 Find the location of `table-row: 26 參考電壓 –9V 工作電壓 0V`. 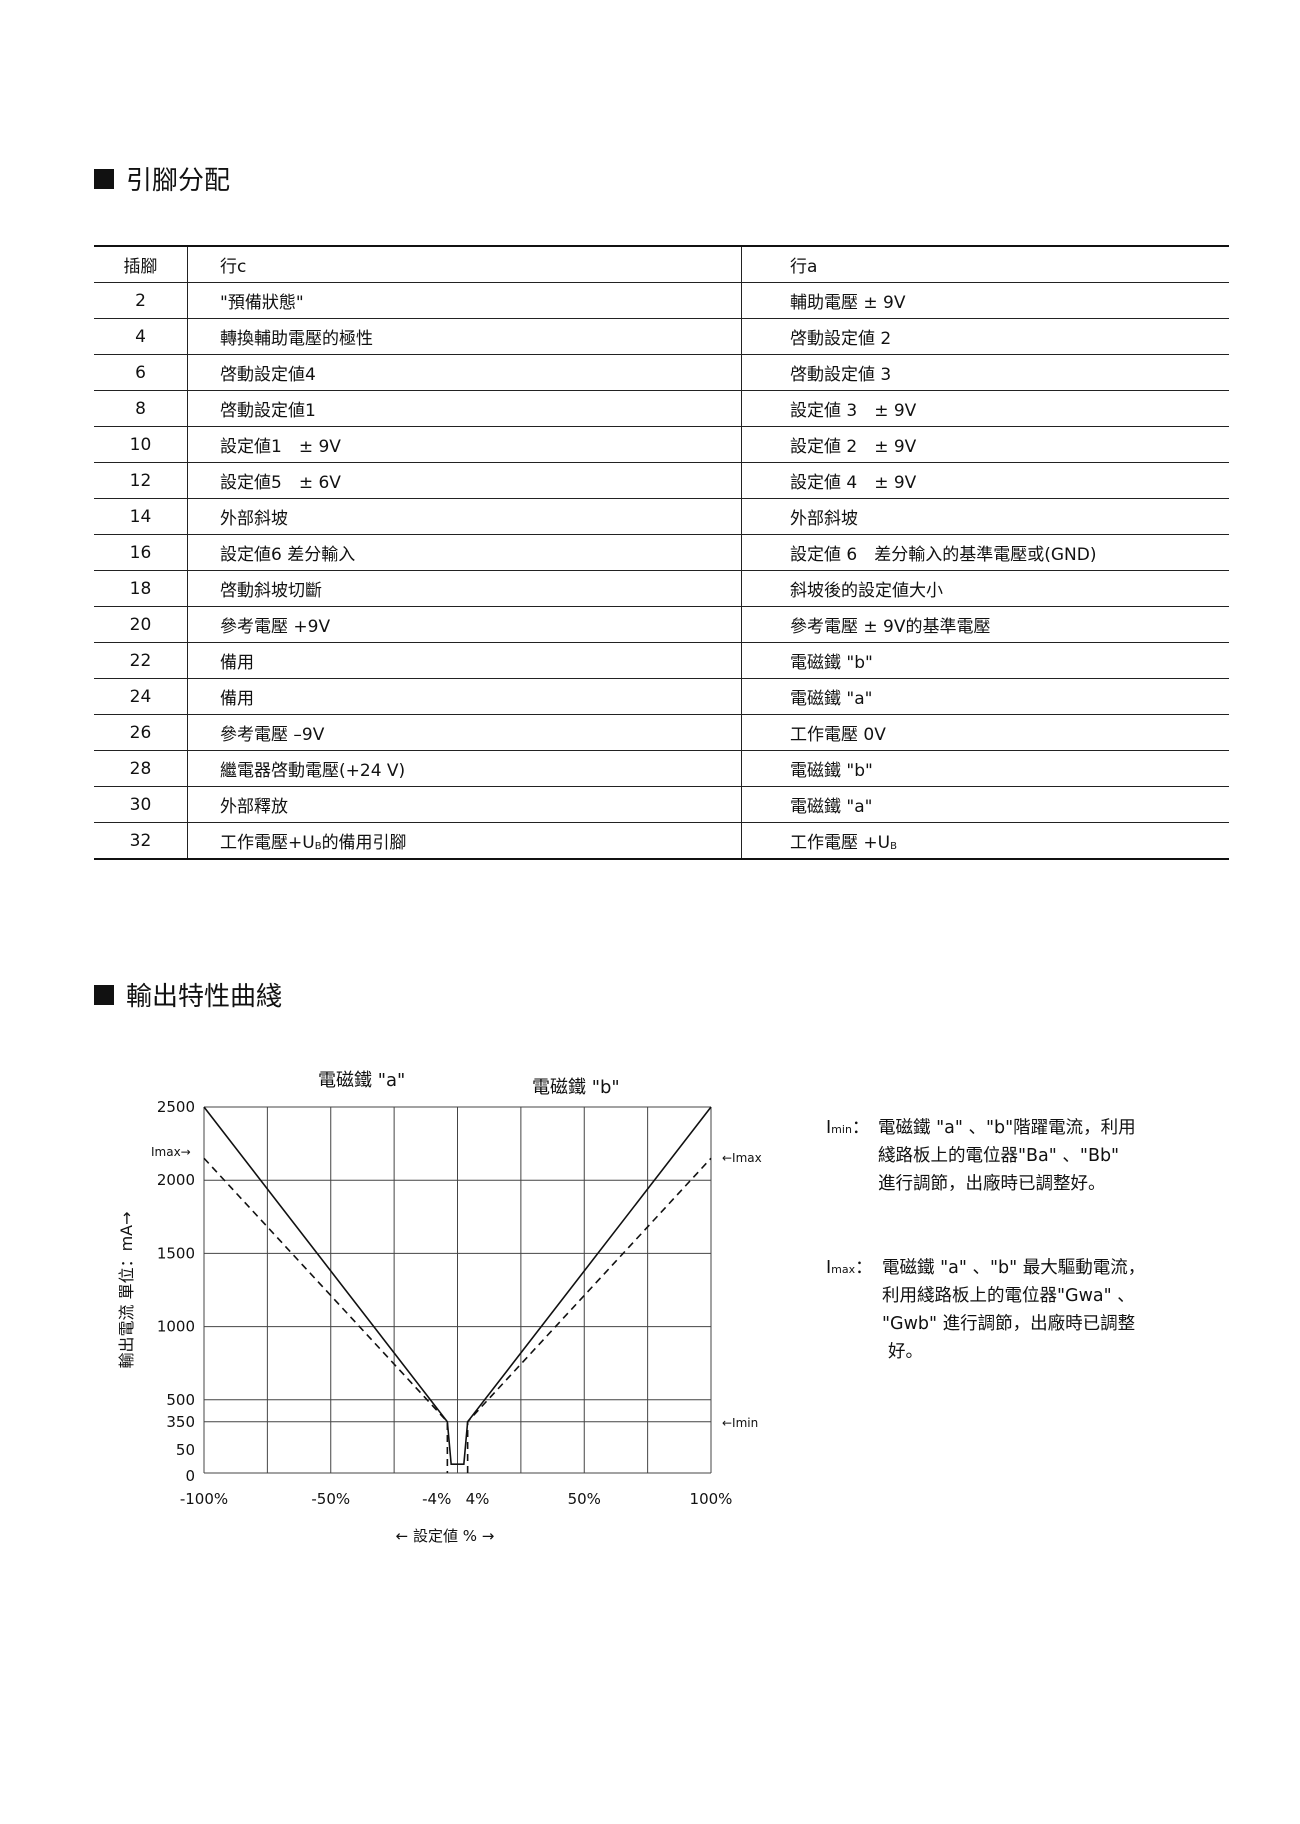

table-row: 26 參考電壓 –9V 工作電壓 0V is located at coordinates (661, 732).